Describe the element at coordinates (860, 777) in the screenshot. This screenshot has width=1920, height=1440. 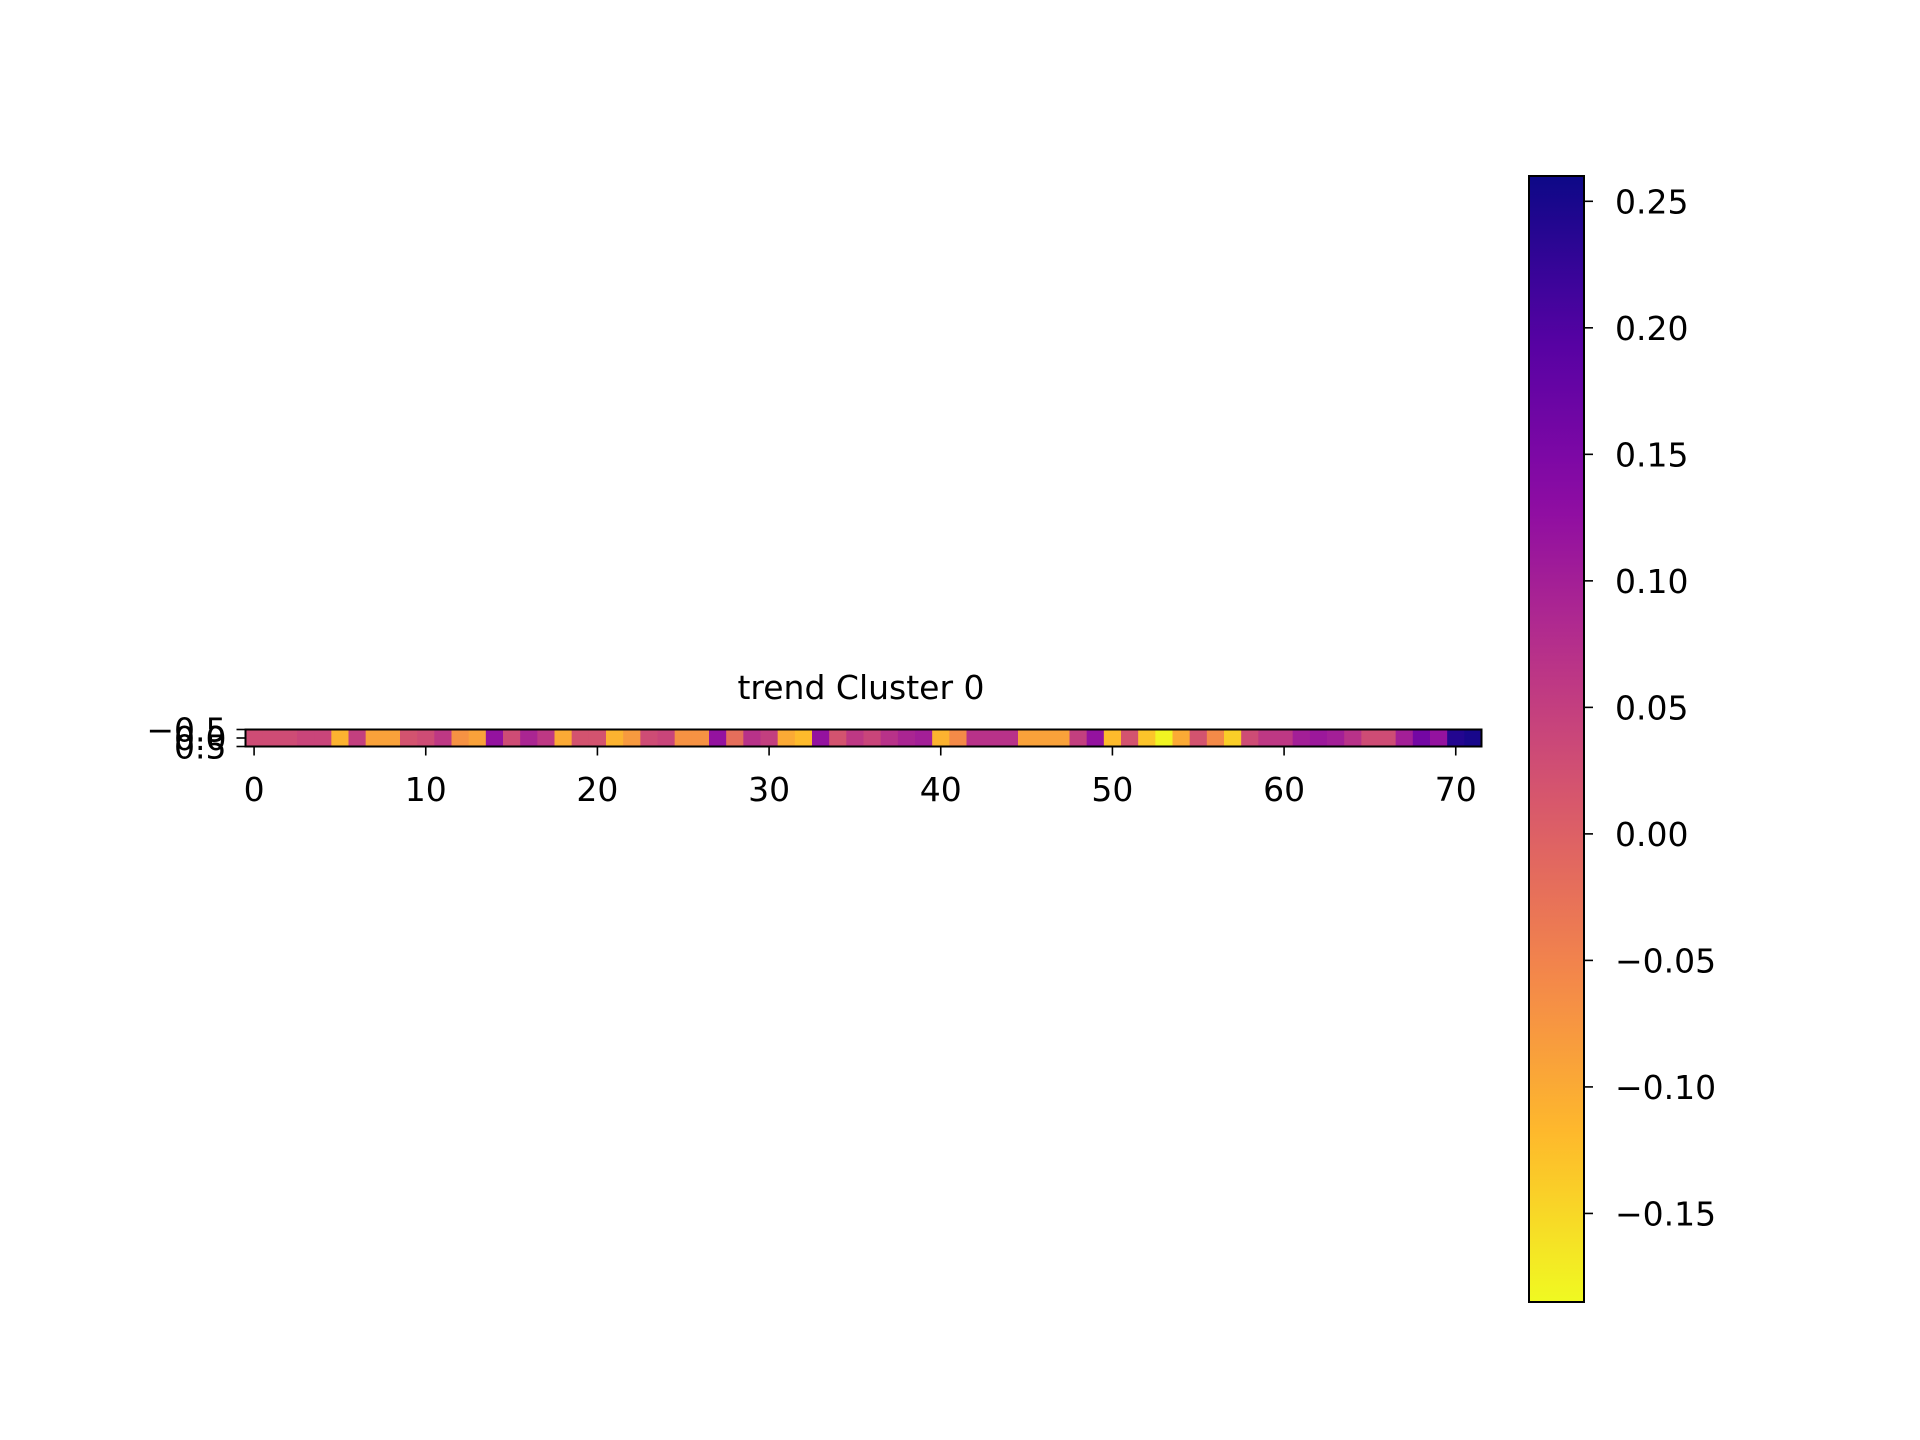
I see `x-axis: 0 10 20 30 40 50 60 70` at that location.